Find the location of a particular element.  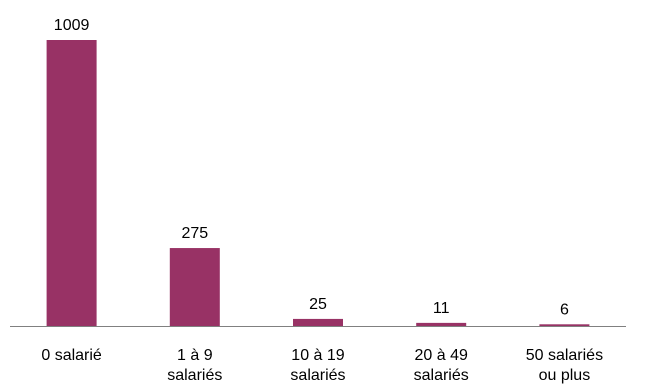

category-label-2-line-0: 10 à 19 is located at coordinates (317, 355).